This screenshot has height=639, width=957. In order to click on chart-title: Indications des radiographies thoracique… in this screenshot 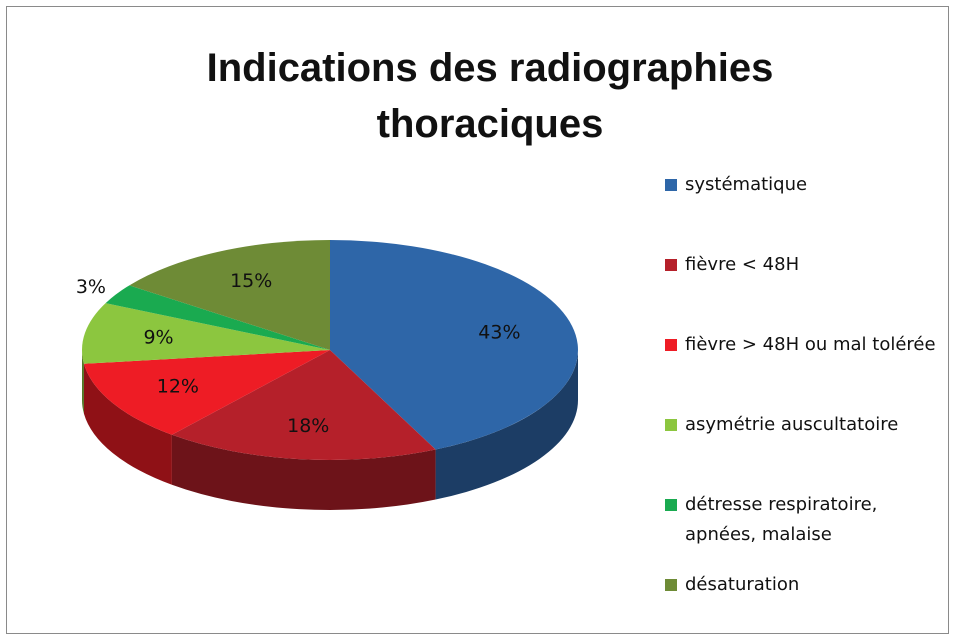, I will do `click(490, 96)`.